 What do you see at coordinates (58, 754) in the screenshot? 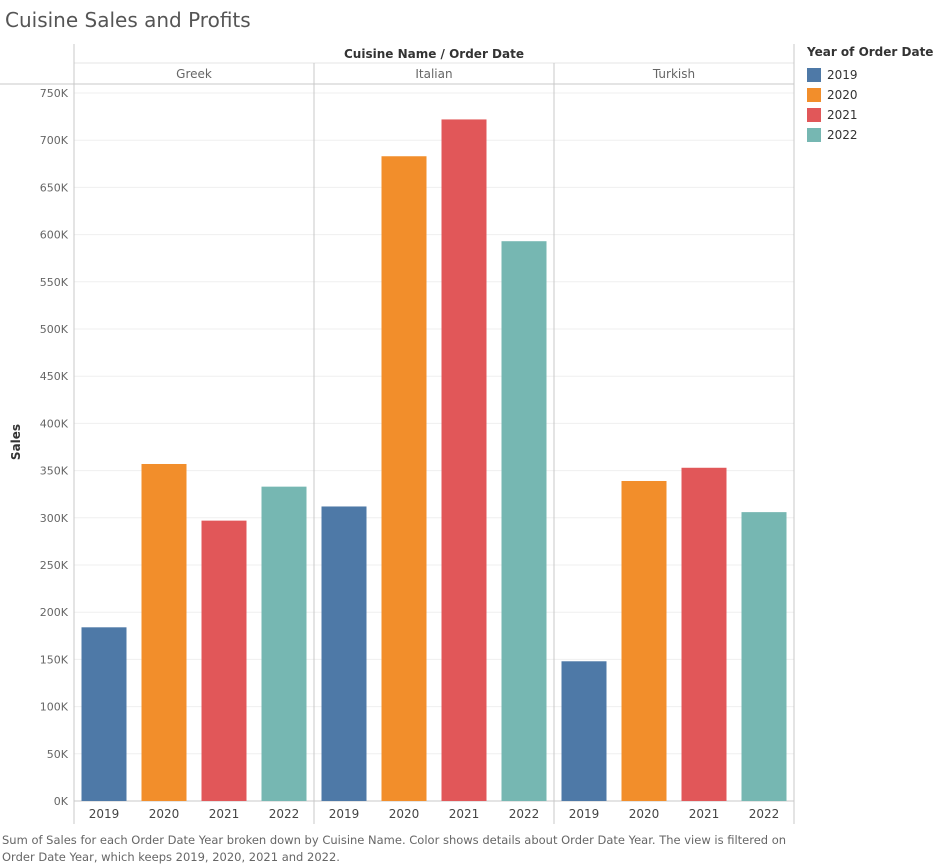
I see `y-tick-label: 50K` at bounding box center [58, 754].